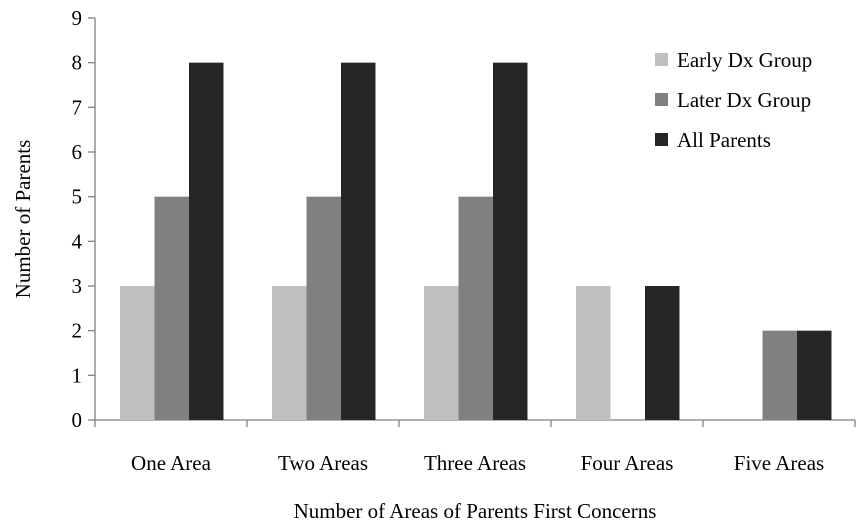 This screenshot has height=529, width=861. What do you see at coordinates (475, 463) in the screenshot?
I see `x-category-label: Three Areas` at bounding box center [475, 463].